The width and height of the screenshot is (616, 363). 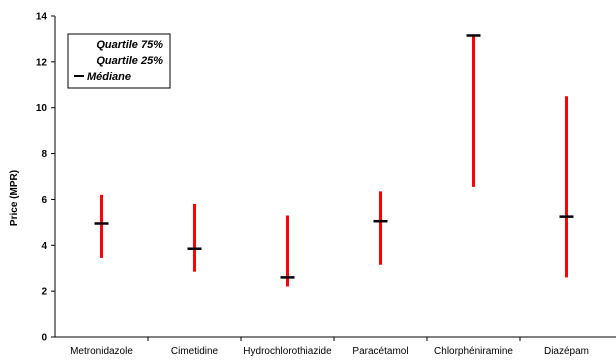 What do you see at coordinates (44, 200) in the screenshot?
I see `y-tick-label: 6` at bounding box center [44, 200].